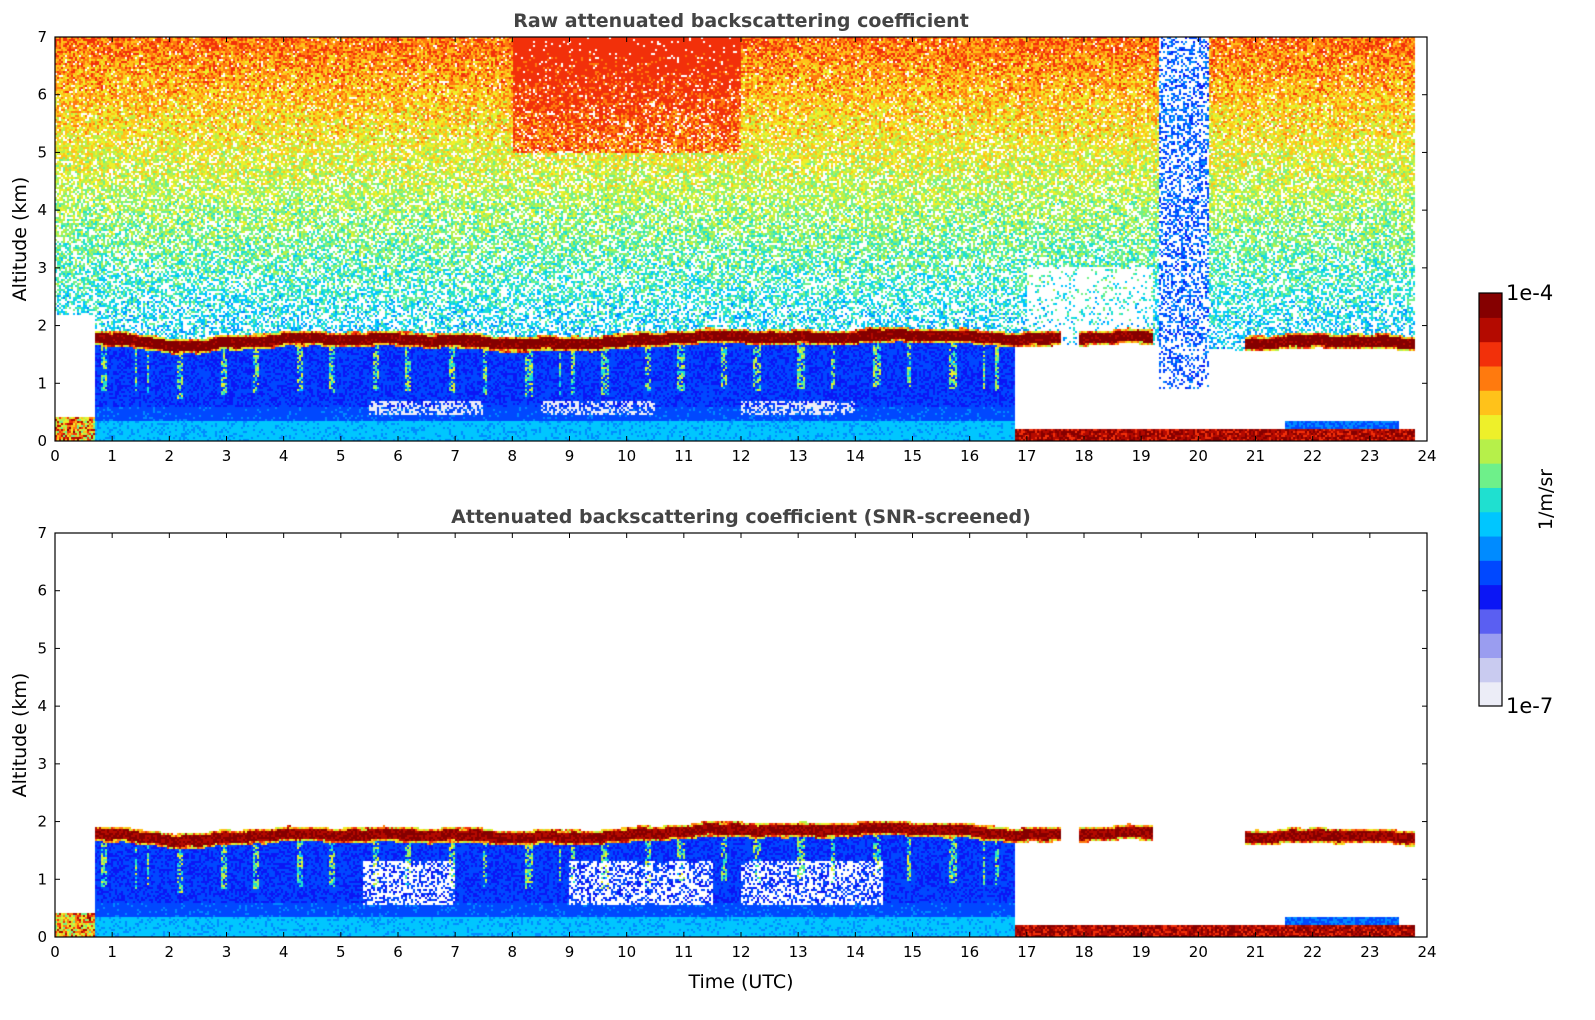 The image size is (1595, 1020). Describe the element at coordinates (341, 456) in the screenshot. I see `x-tick-label: 5` at that location.